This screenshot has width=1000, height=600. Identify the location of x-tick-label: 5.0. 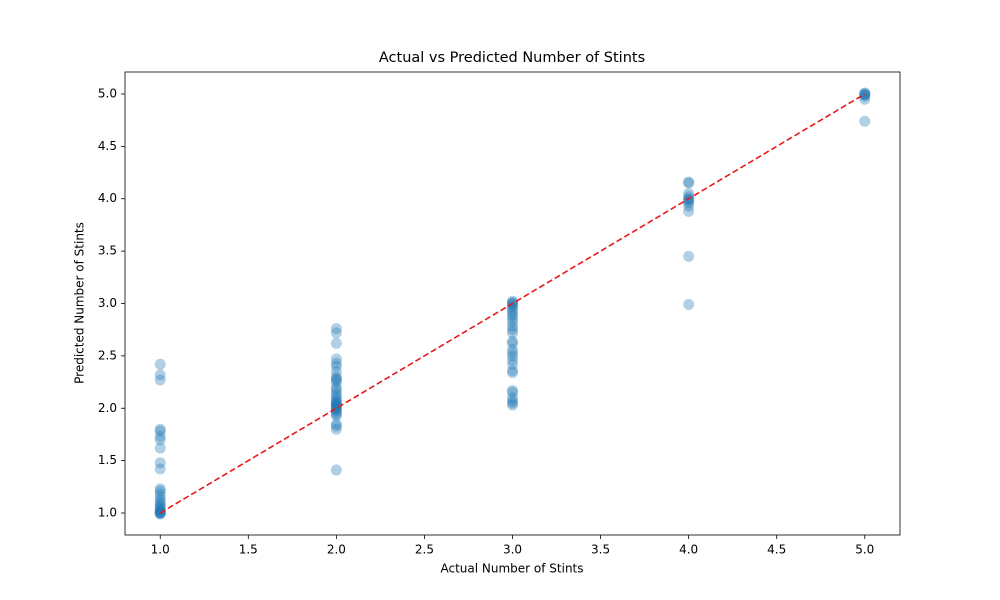
(864, 550).